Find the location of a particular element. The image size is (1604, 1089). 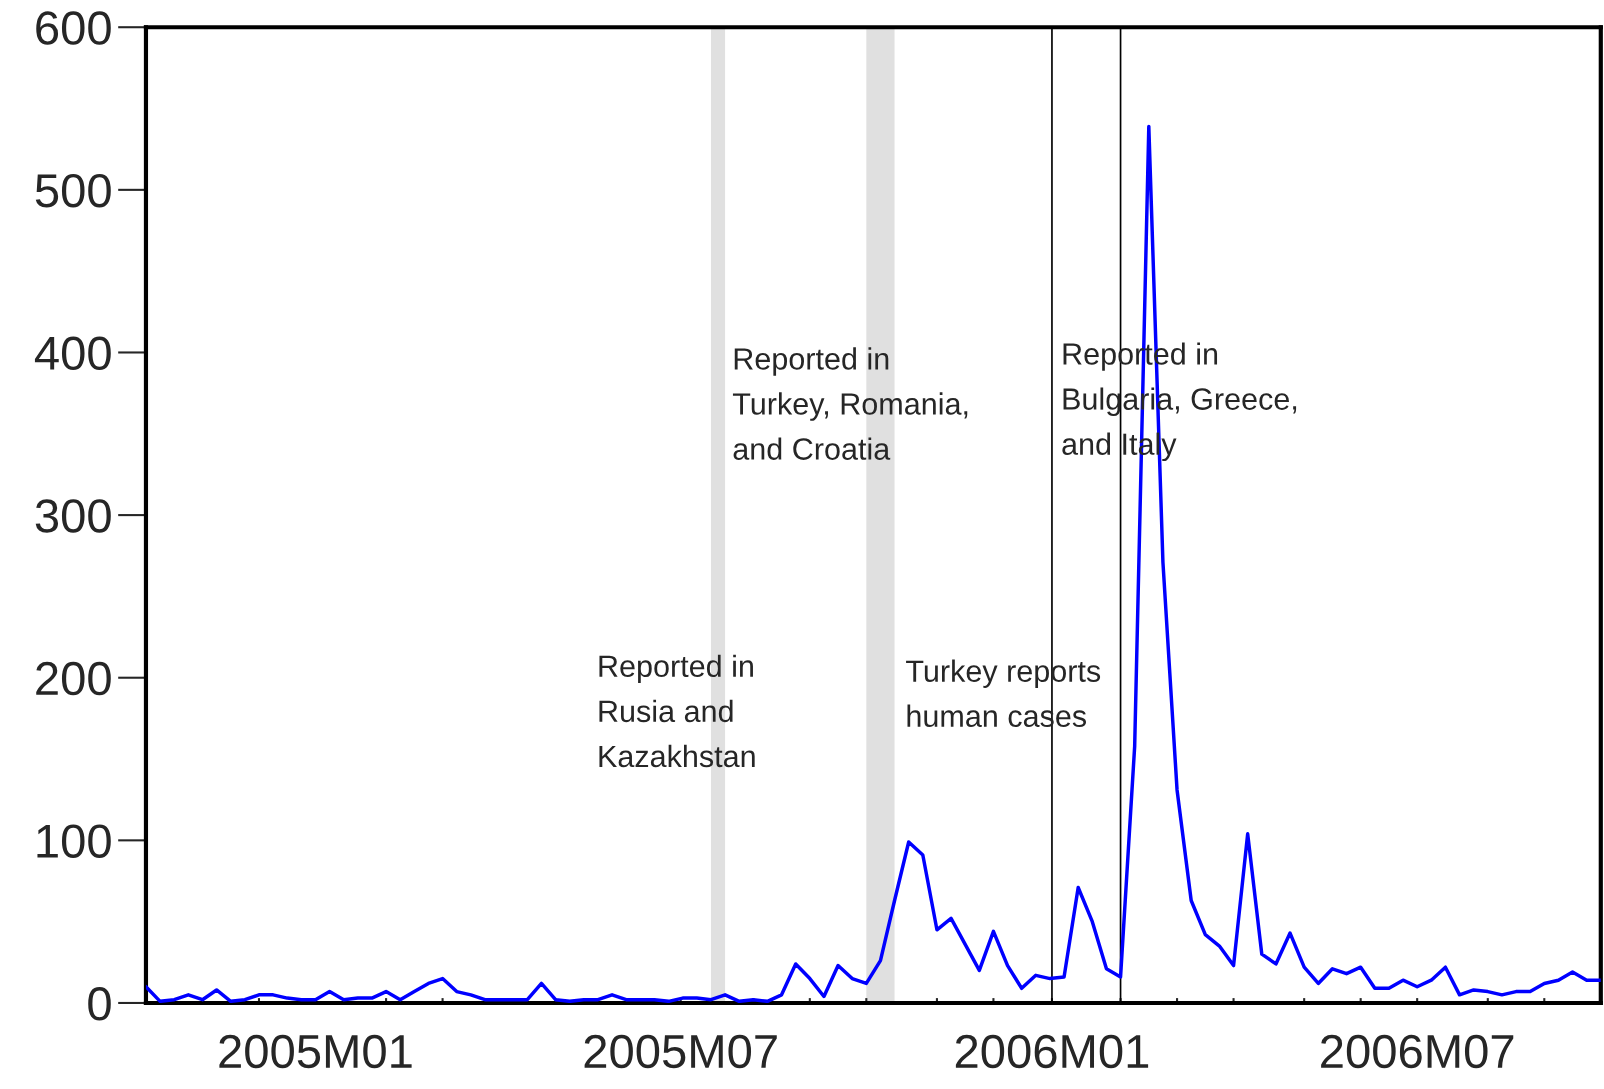

annotation: Reported in Turkey, Romania, and Croatia is located at coordinates (850, 403).